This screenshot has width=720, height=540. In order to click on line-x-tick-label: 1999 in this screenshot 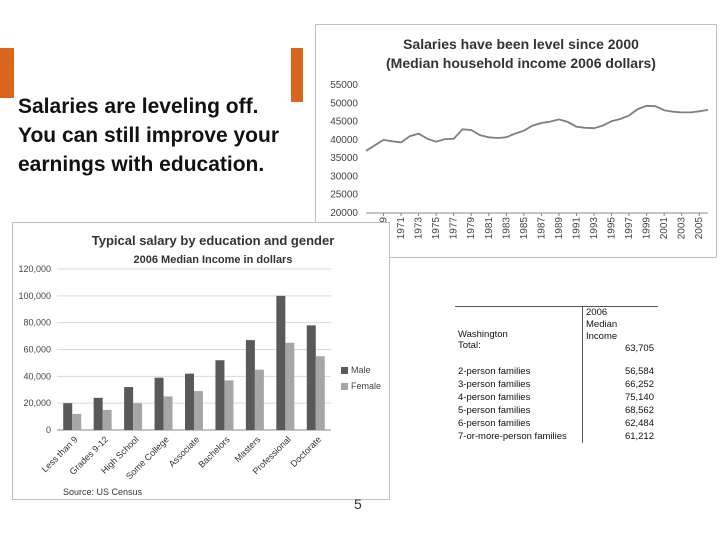, I will do `click(647, 228)`.